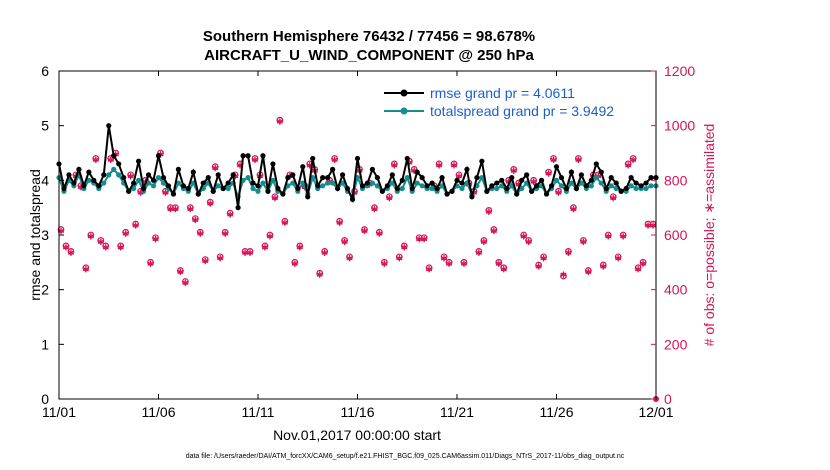 Image resolution: width=830 pixels, height=470 pixels. What do you see at coordinates (676, 235) in the screenshot?
I see `y2-tick-label: 600` at bounding box center [676, 235].